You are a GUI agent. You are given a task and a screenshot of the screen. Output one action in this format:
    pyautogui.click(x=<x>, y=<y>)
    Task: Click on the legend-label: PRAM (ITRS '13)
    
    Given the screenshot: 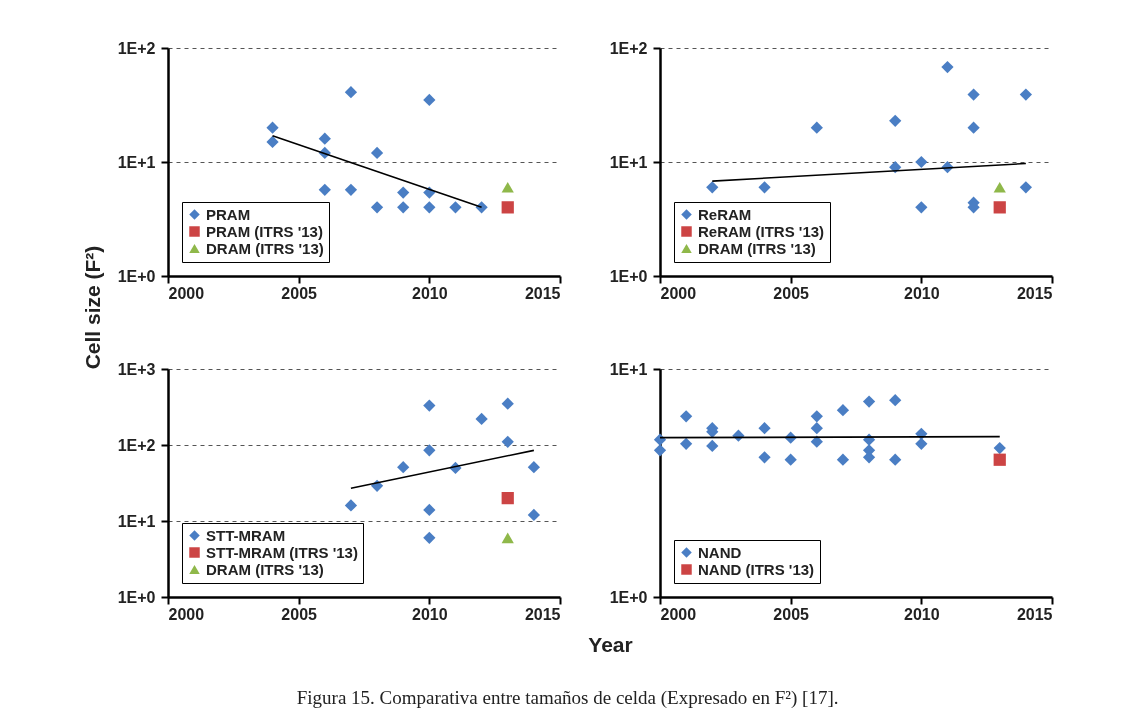 What is the action you would take?
    pyautogui.click(x=264, y=231)
    